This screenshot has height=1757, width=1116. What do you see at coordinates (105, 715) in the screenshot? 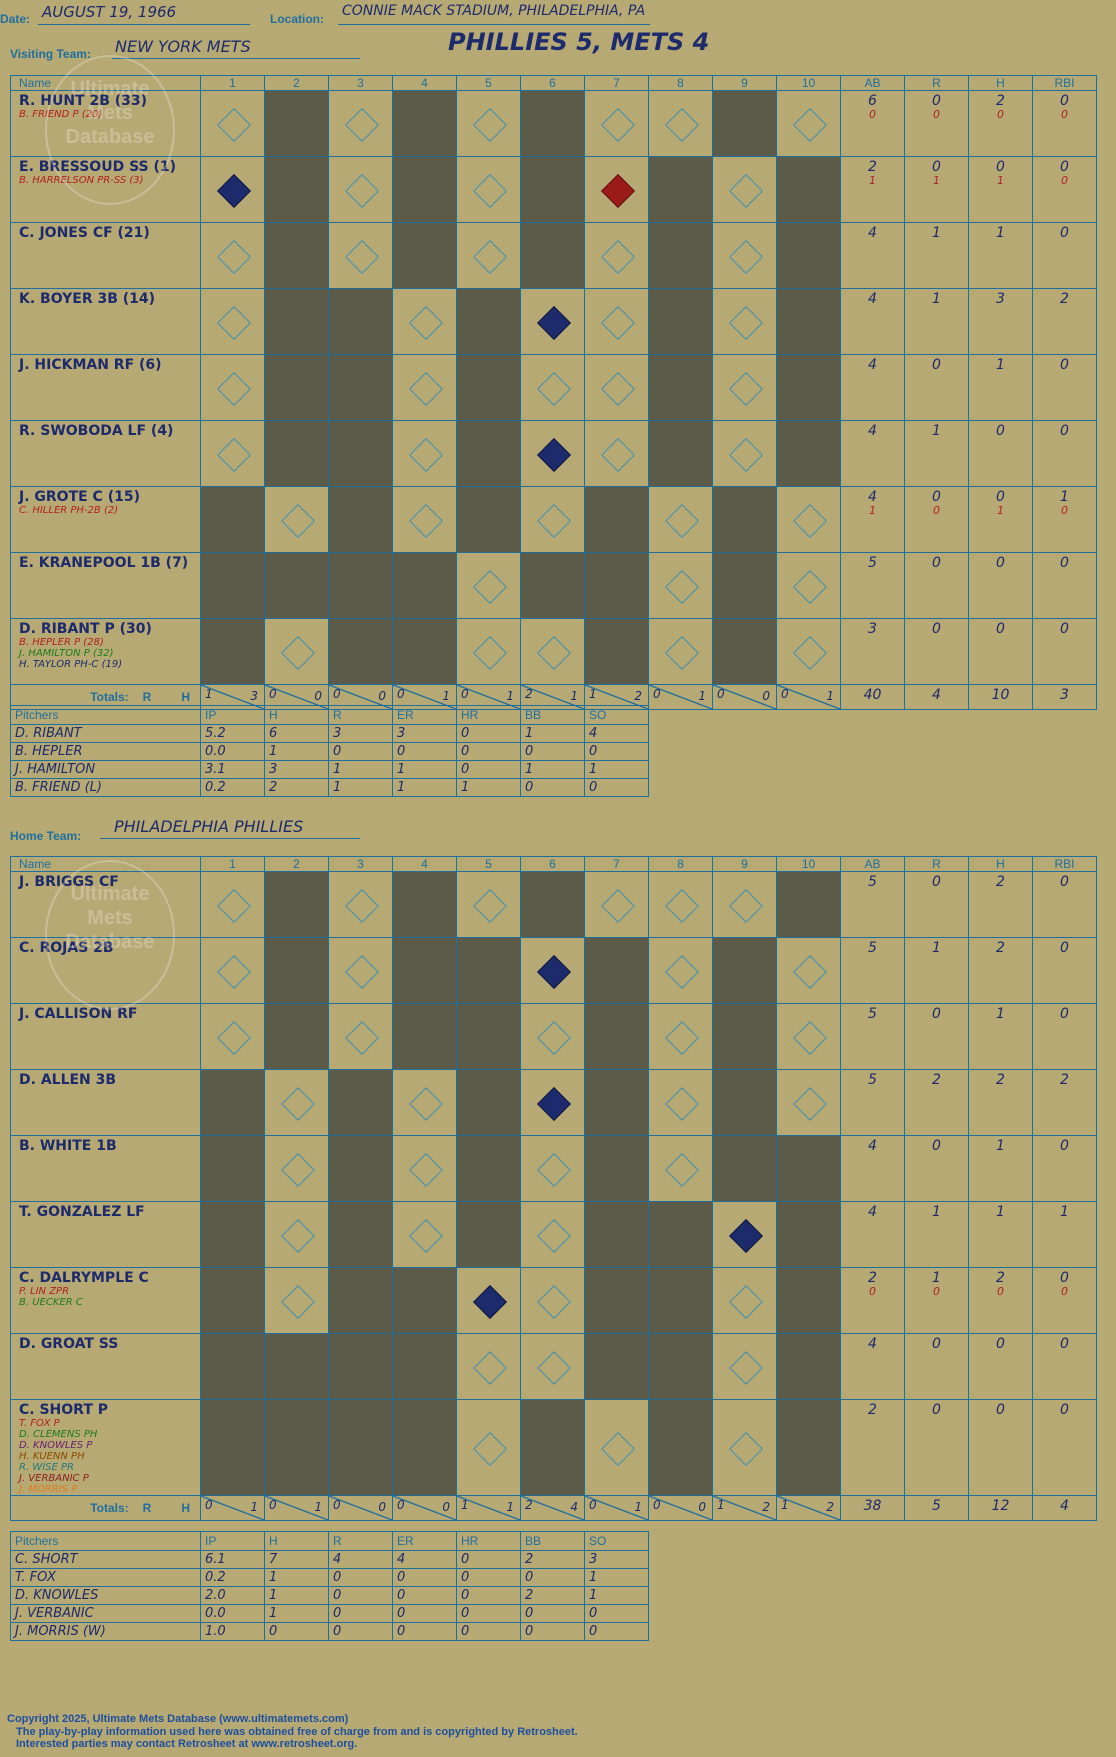
I see `pitchers-header: Pitchers` at bounding box center [105, 715].